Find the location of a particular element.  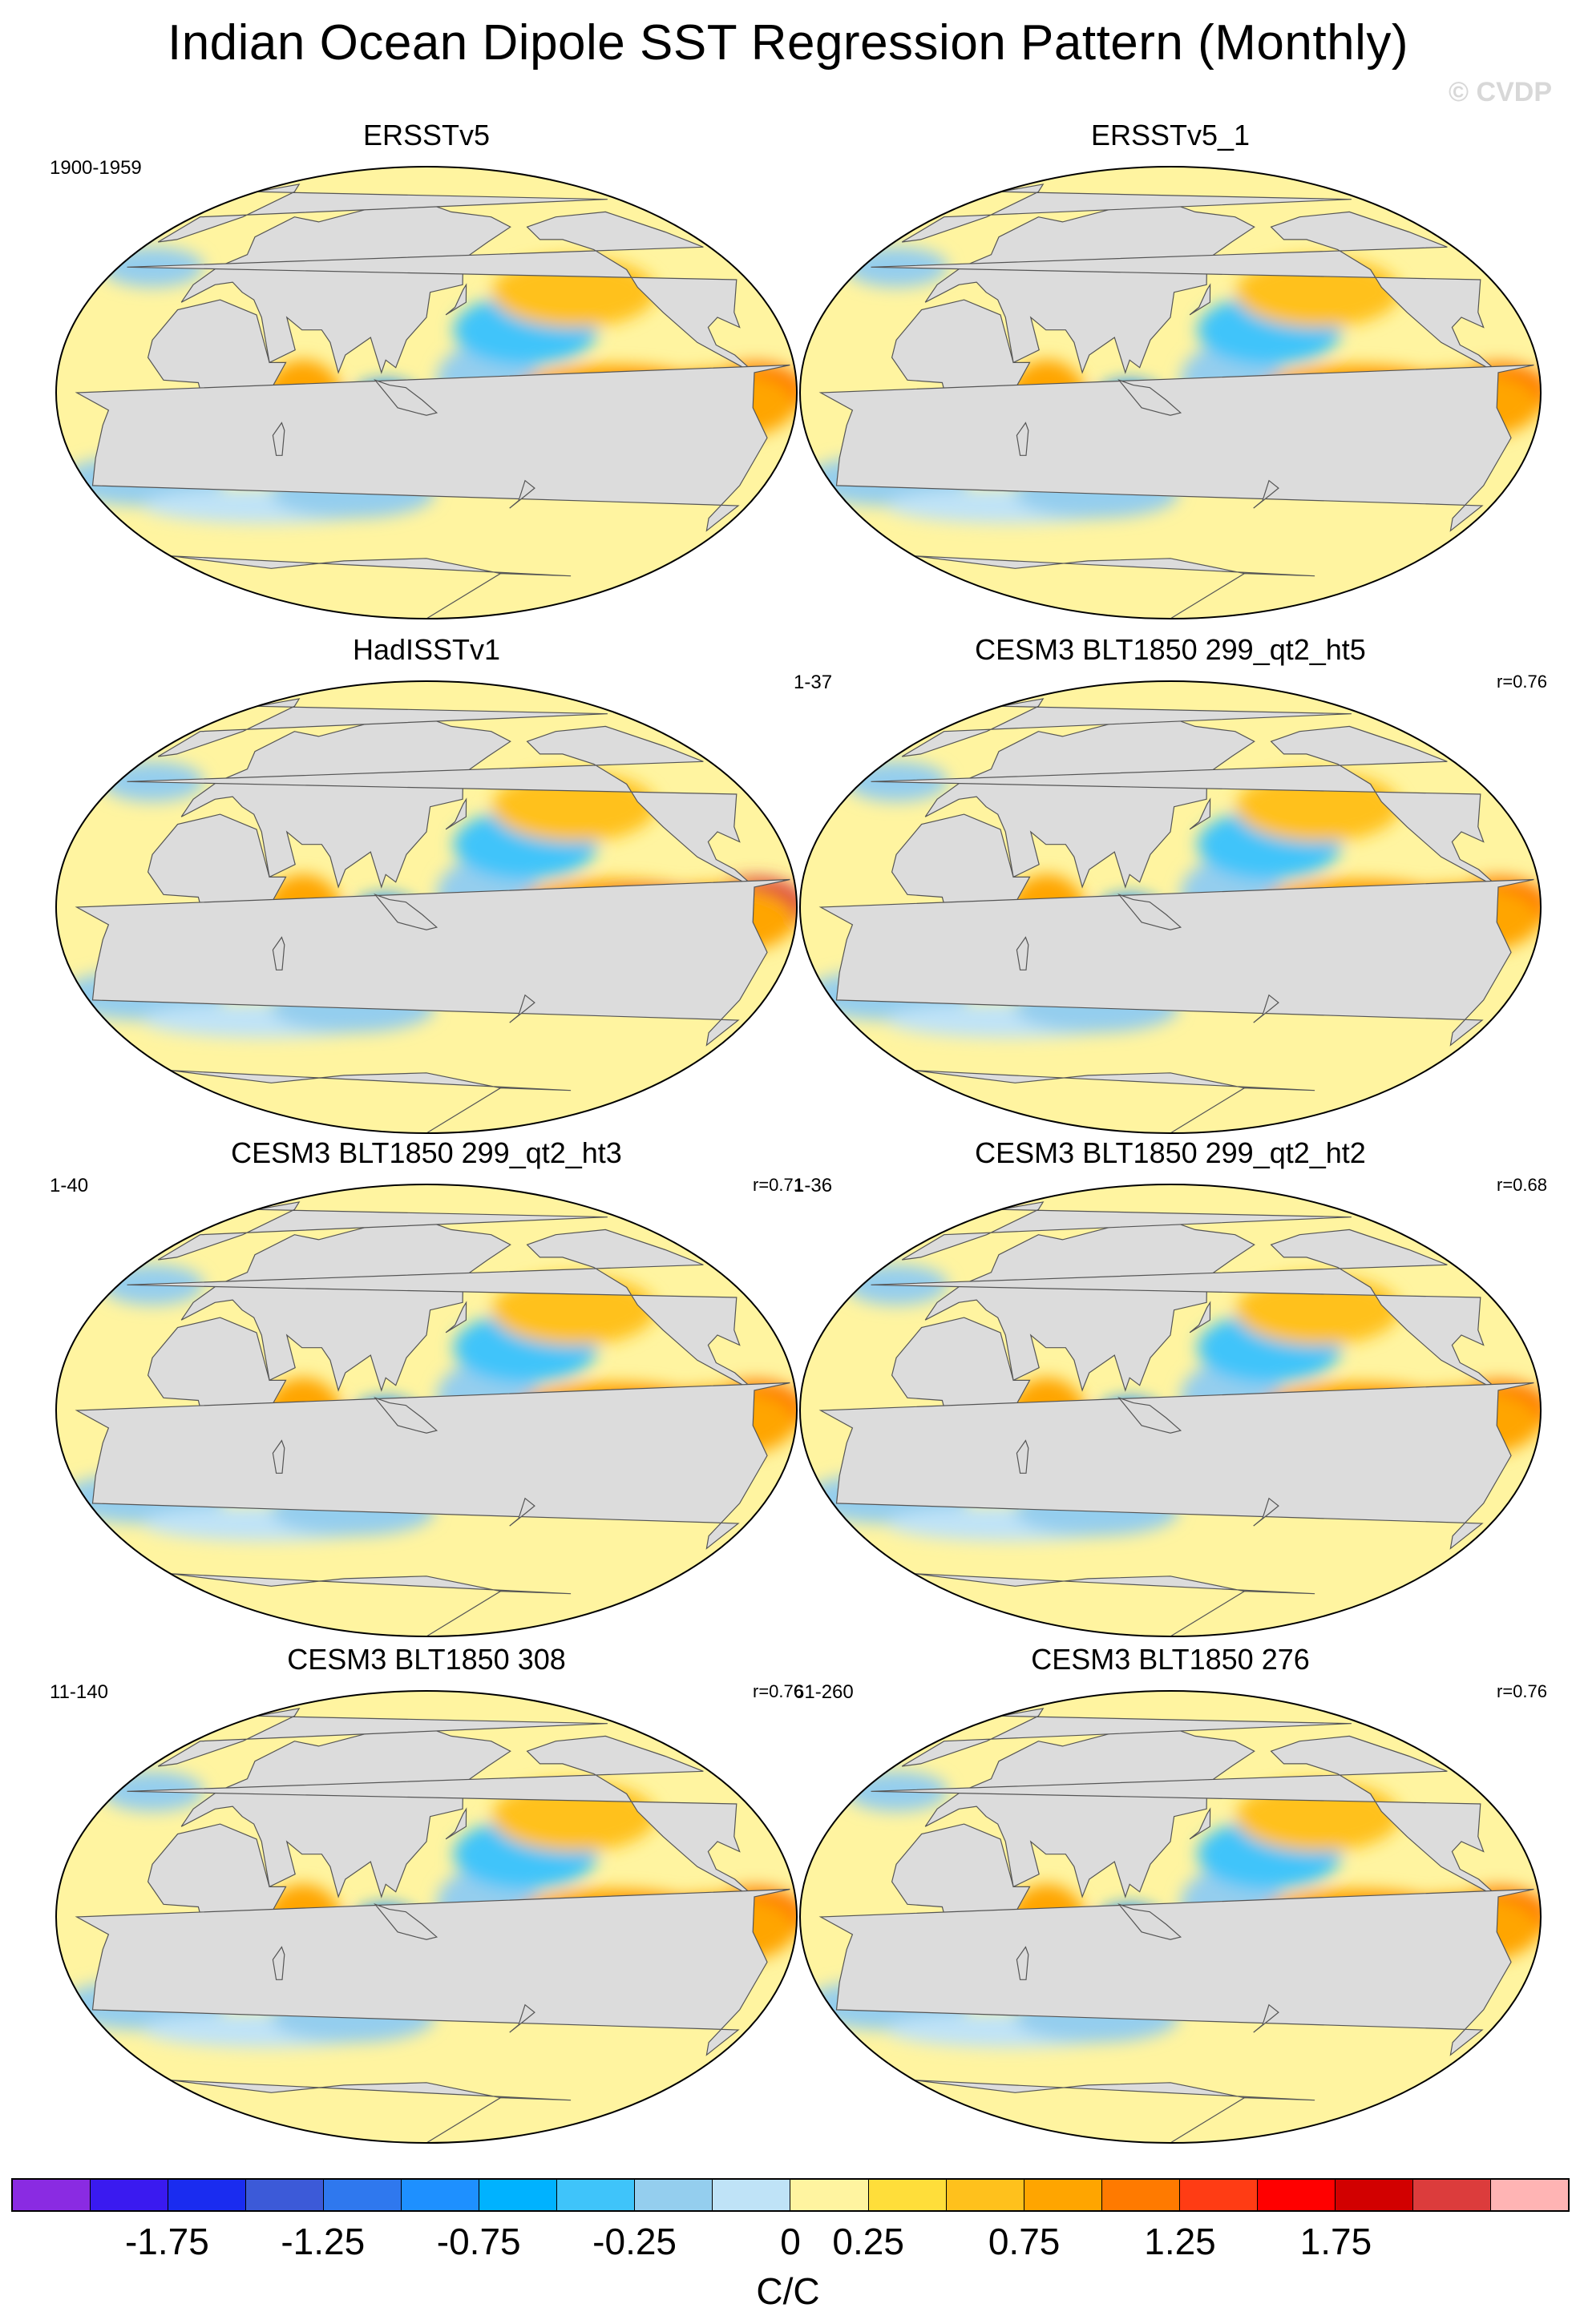

panel-period-label: 11-140 is located at coordinates (79, 1692).